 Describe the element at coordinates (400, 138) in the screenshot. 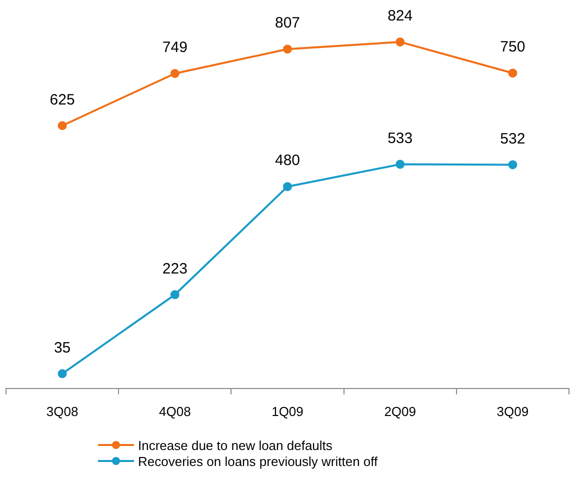

I see `data-label: 533` at that location.